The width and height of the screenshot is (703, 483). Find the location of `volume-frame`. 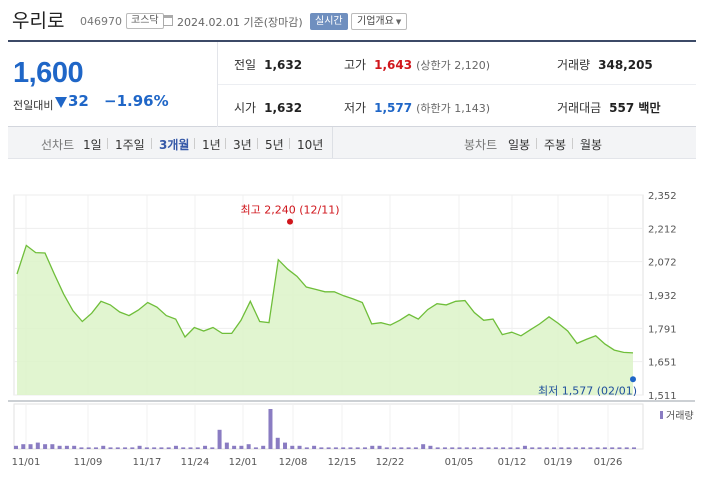

volume-frame is located at coordinates (328, 426).